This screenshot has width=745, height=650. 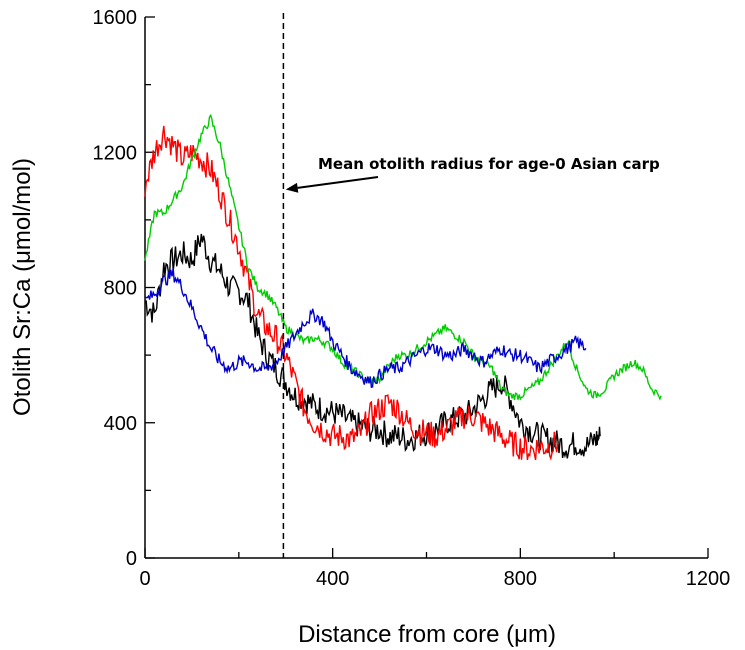 I want to click on y-tick-label: 800, so click(x=120, y=289).